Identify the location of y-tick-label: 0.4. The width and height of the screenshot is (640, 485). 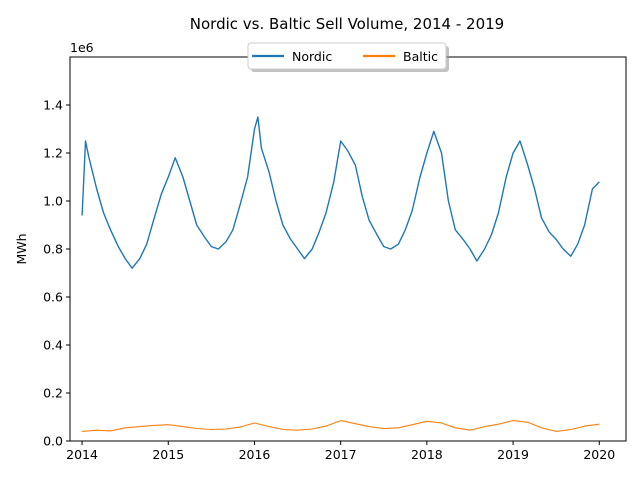
(53, 345).